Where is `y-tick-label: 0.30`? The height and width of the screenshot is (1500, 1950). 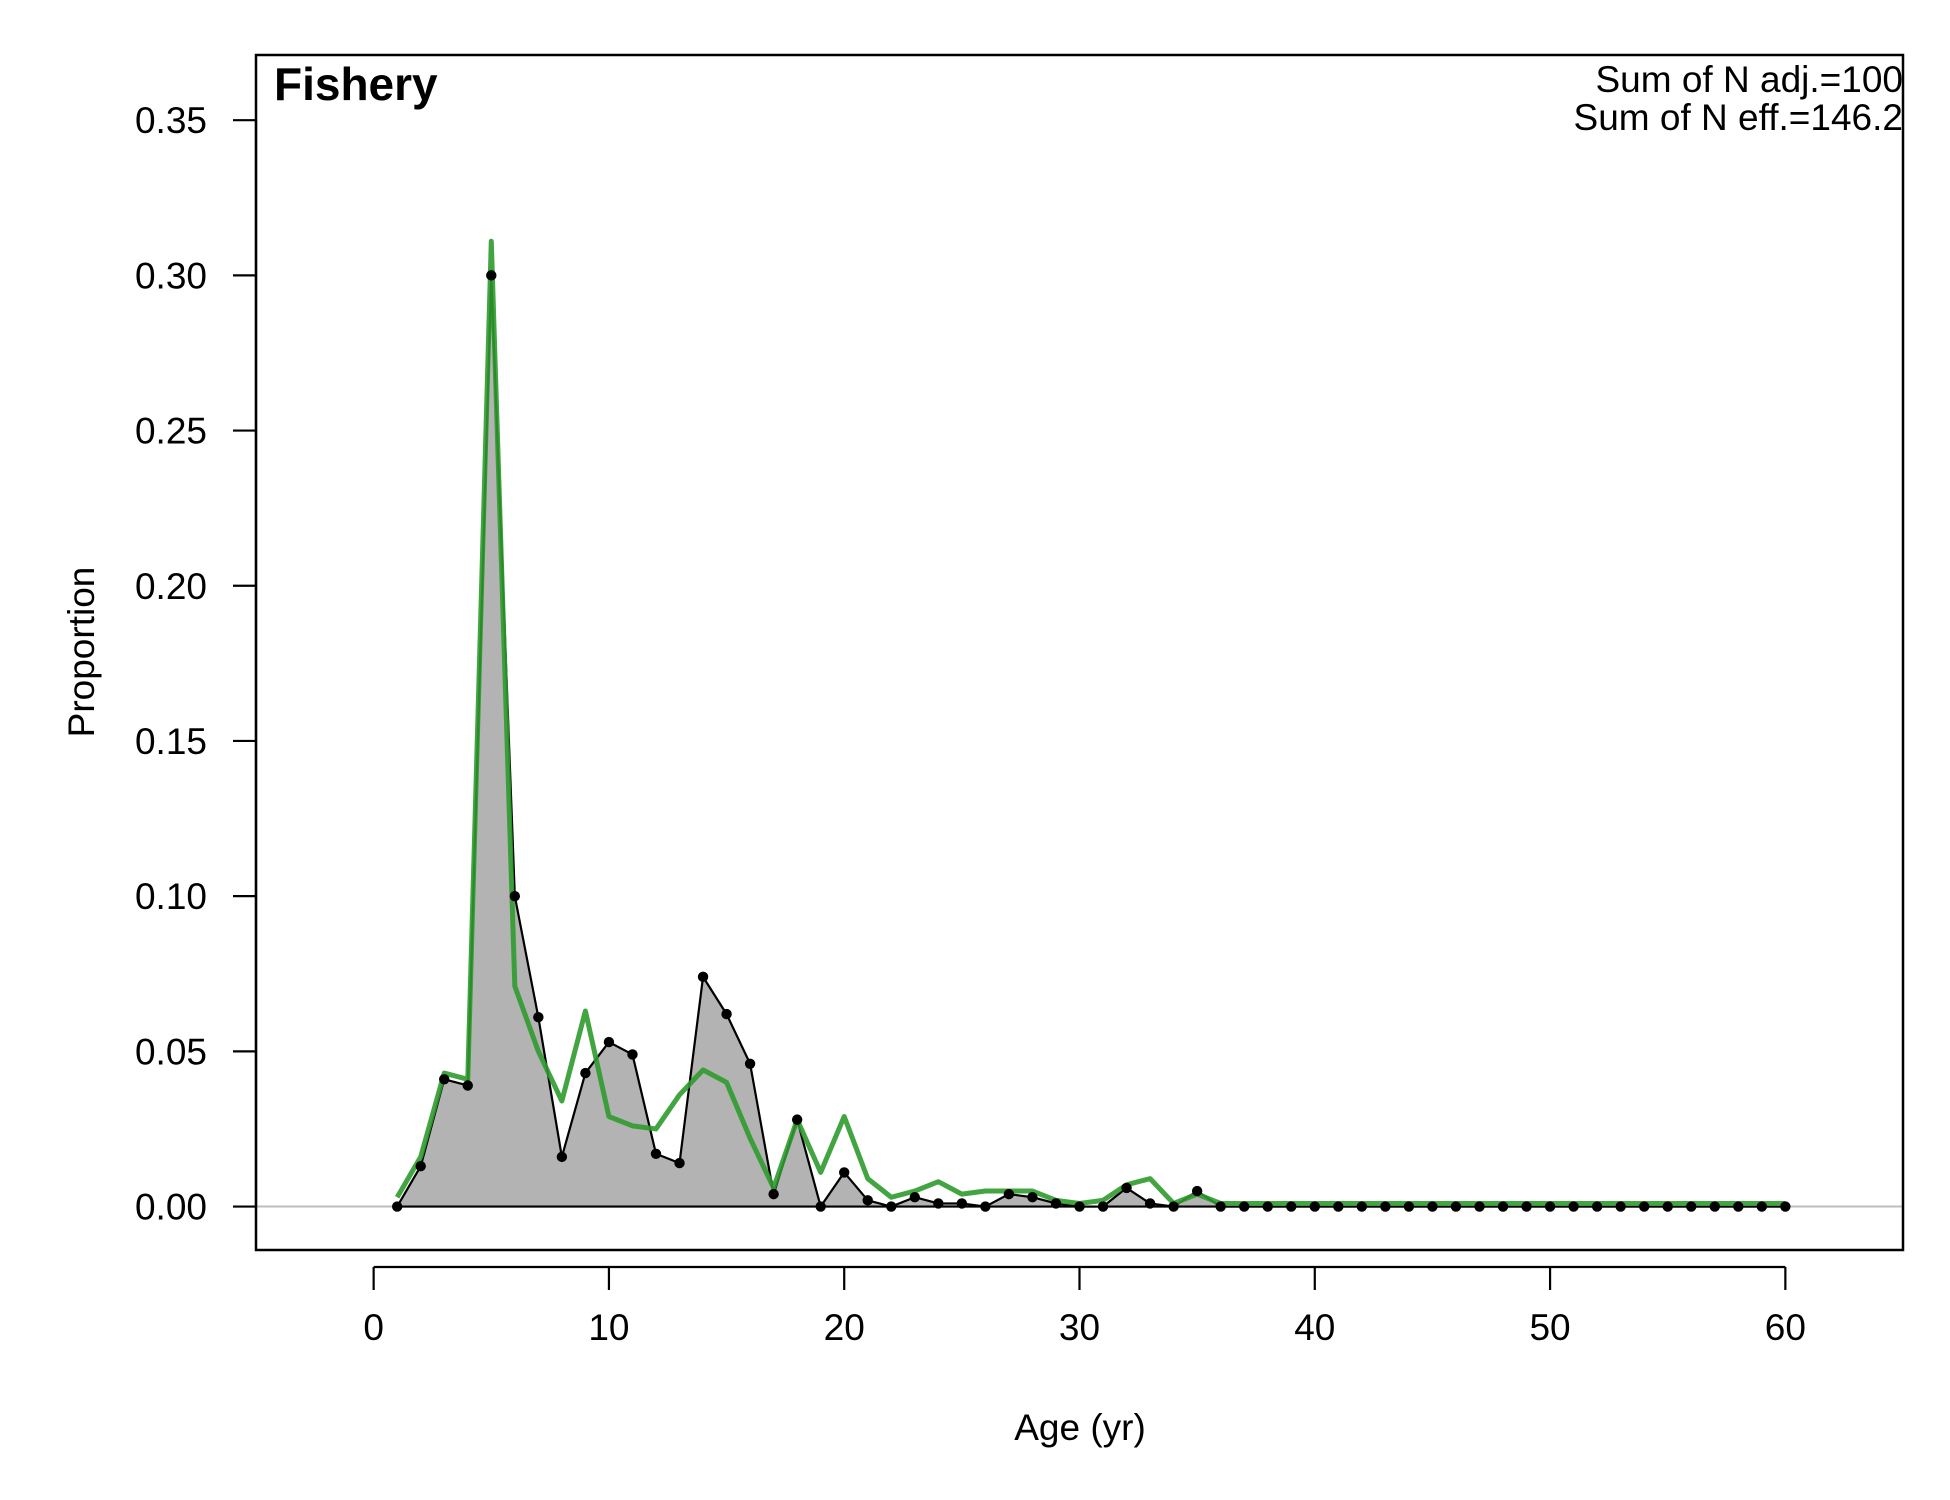
y-tick-label: 0.30 is located at coordinates (171, 275).